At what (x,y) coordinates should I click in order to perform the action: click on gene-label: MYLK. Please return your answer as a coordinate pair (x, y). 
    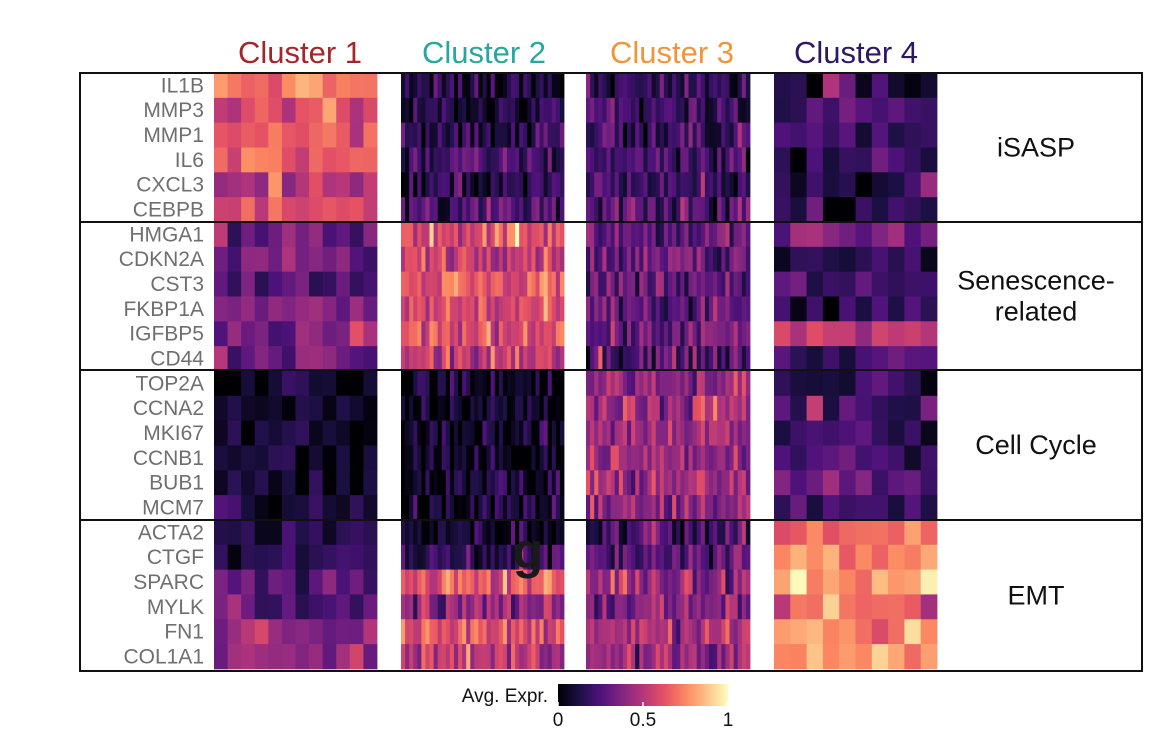
    Looking at the image, I should click on (175, 607).